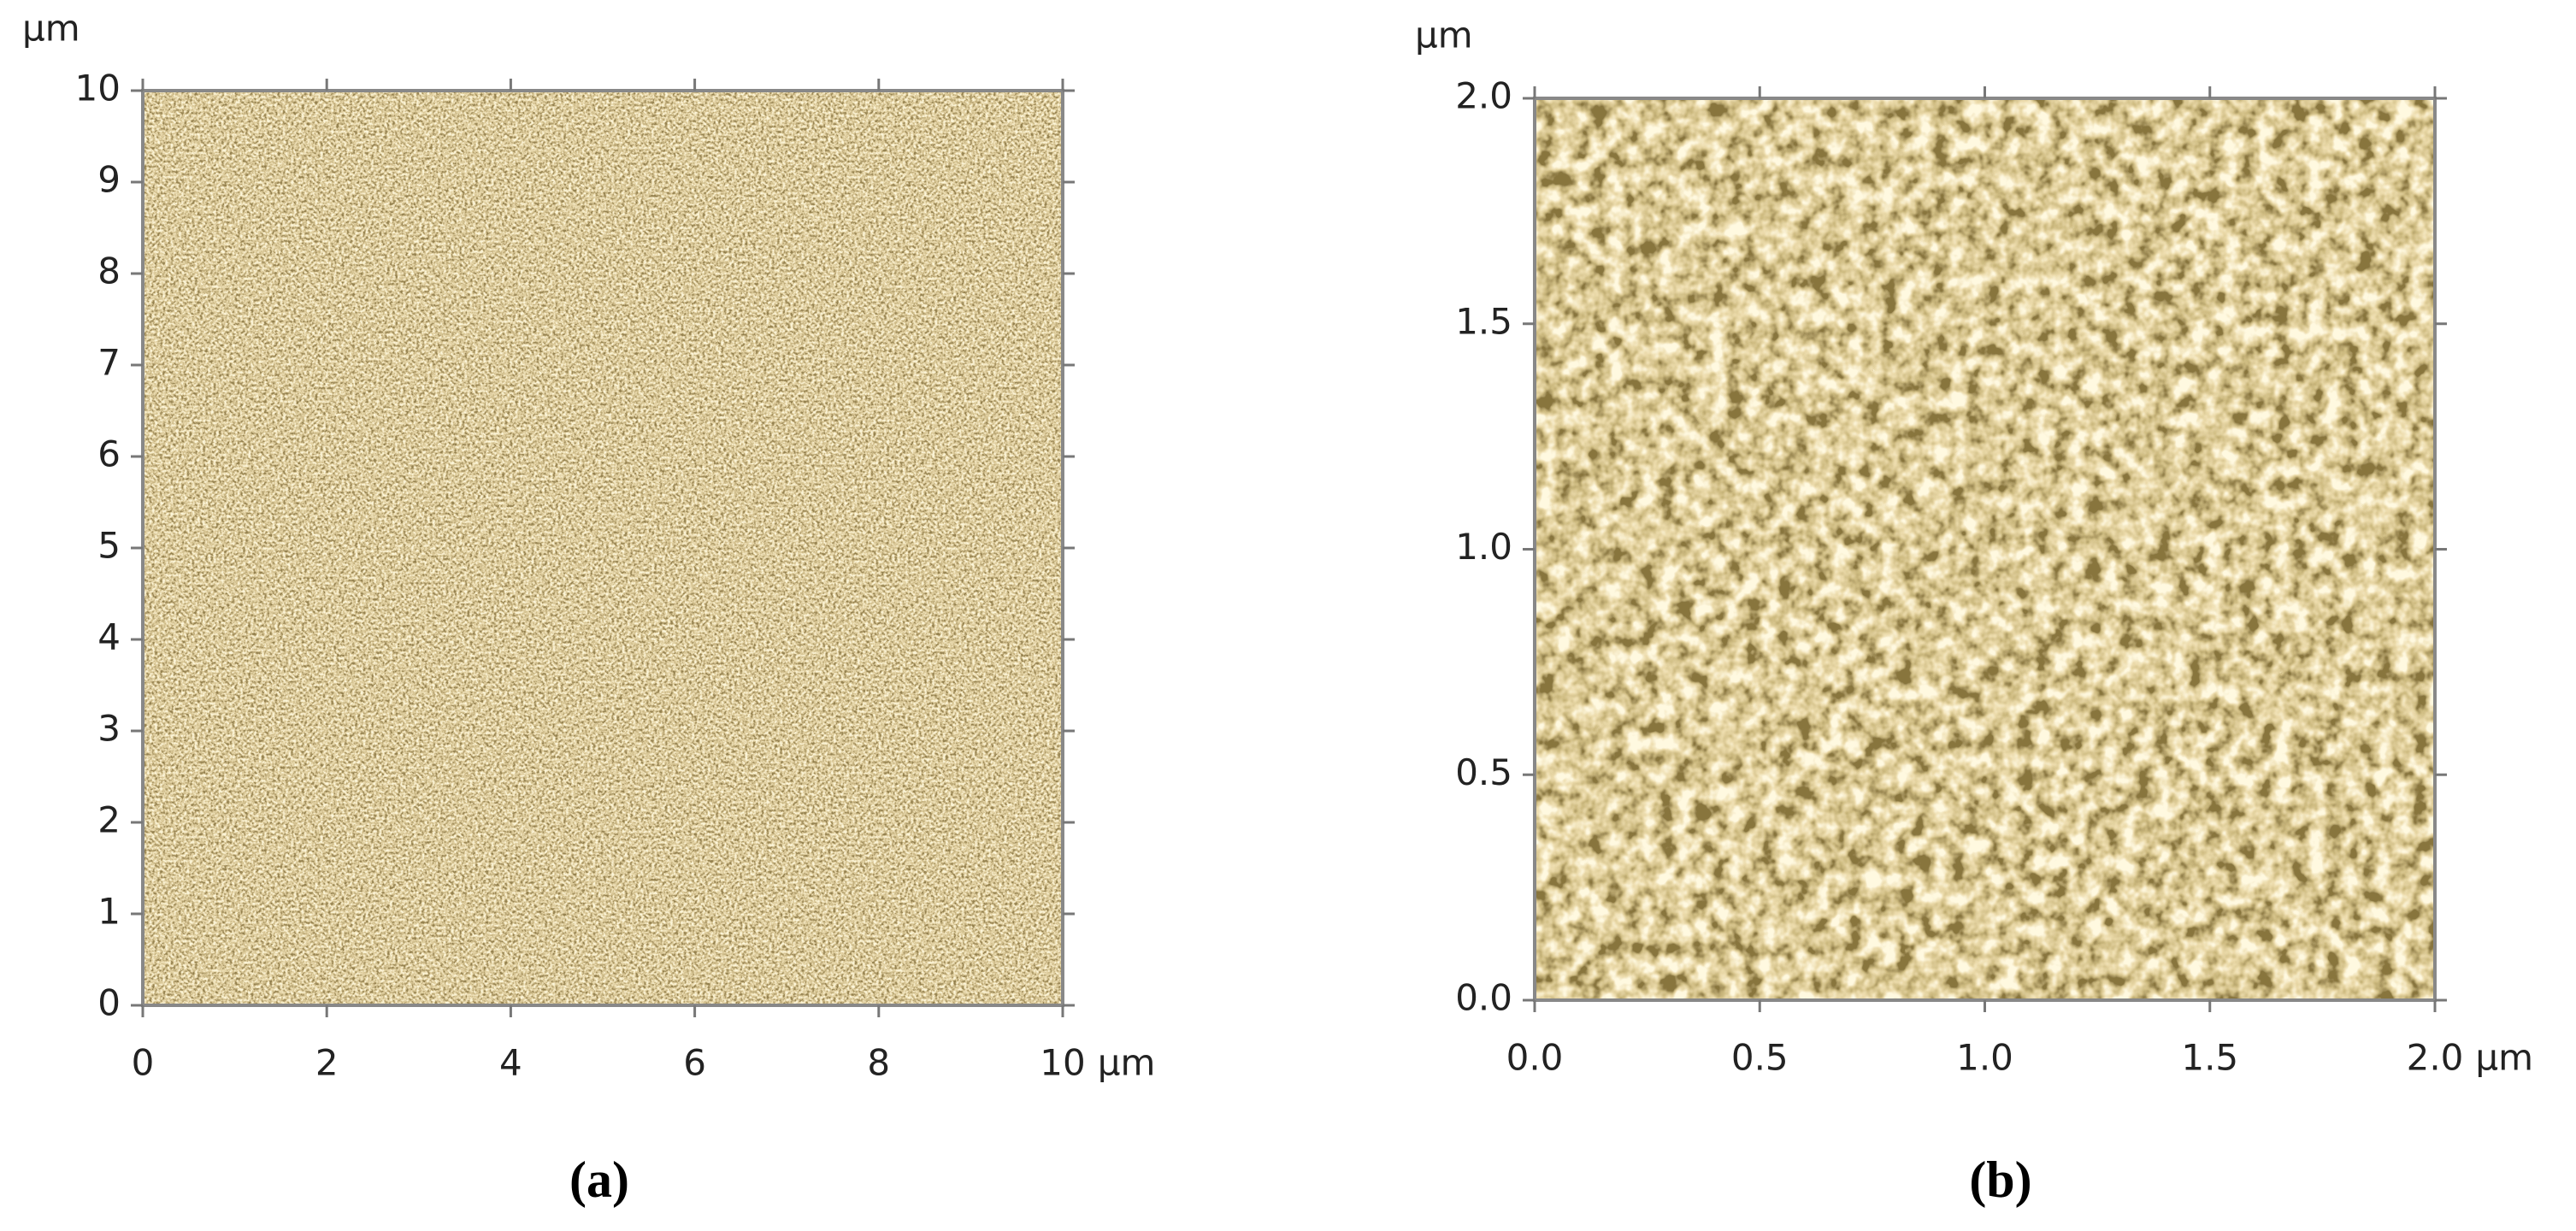  Describe the element at coordinates (109, 454) in the screenshot. I see `y-tick-label: 6` at that location.